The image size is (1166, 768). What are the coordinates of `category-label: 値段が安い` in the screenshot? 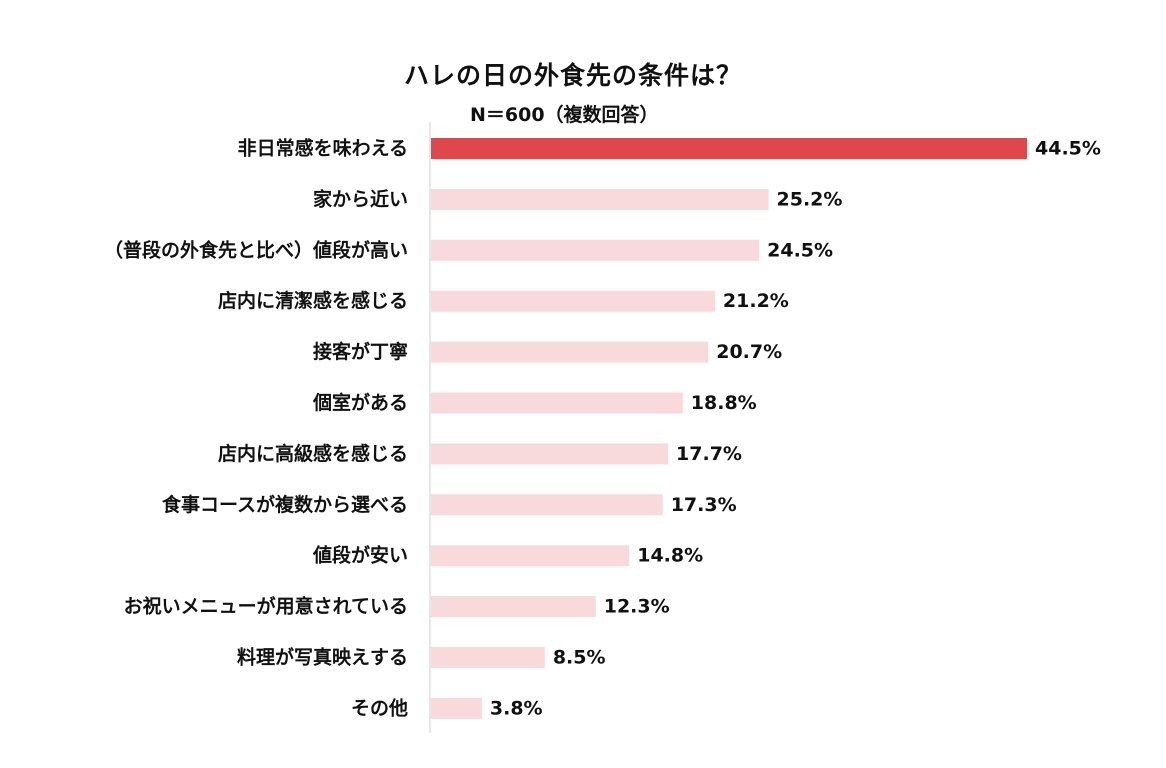 It's located at (360, 555).